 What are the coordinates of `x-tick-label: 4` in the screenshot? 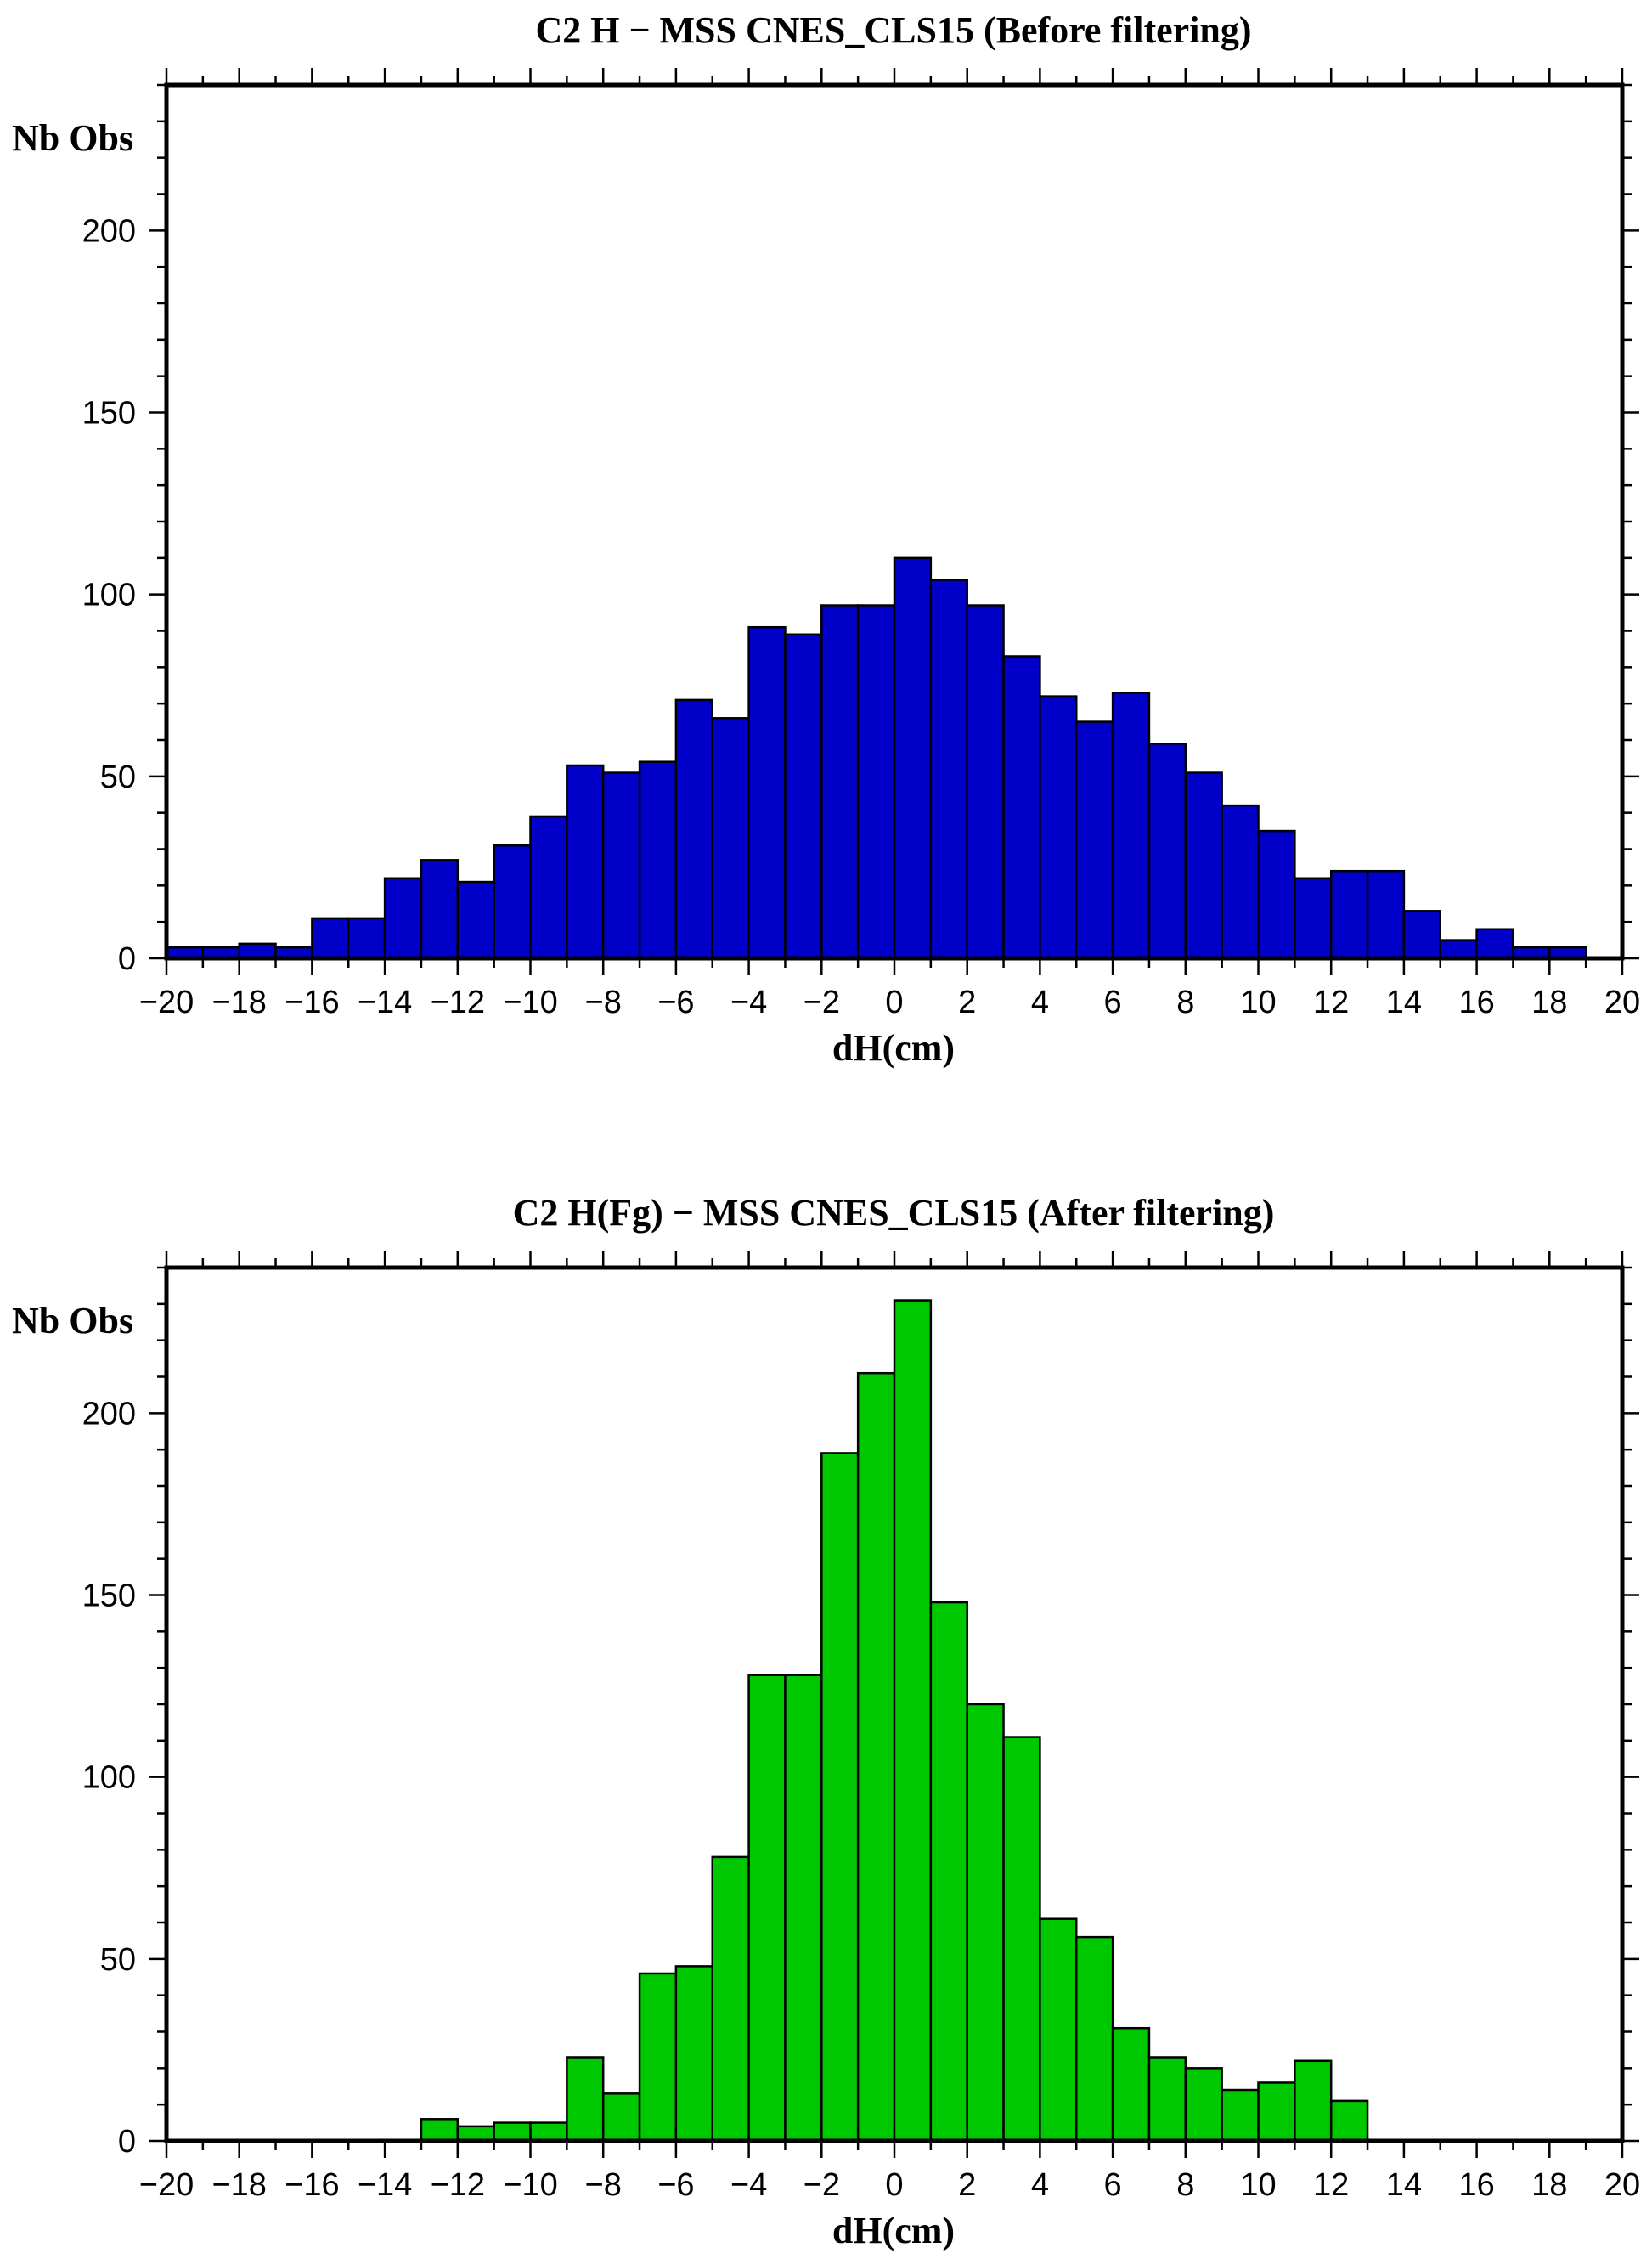 It's located at (1040, 1002).